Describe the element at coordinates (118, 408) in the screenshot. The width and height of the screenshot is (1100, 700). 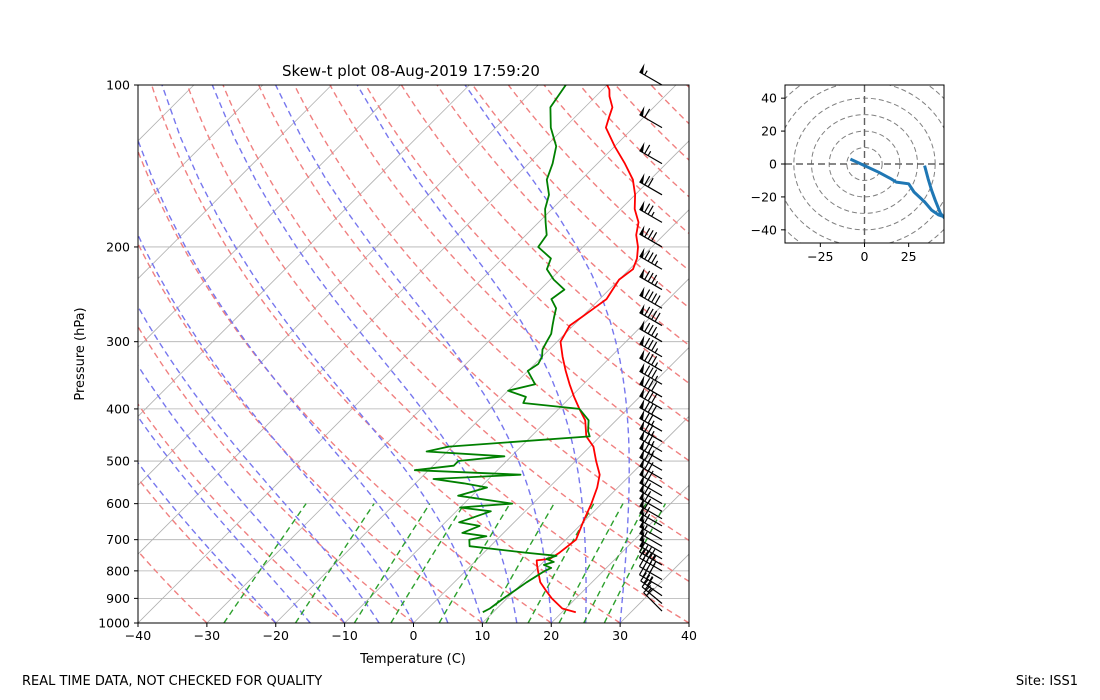
I see `y-tick-label: 400` at that location.